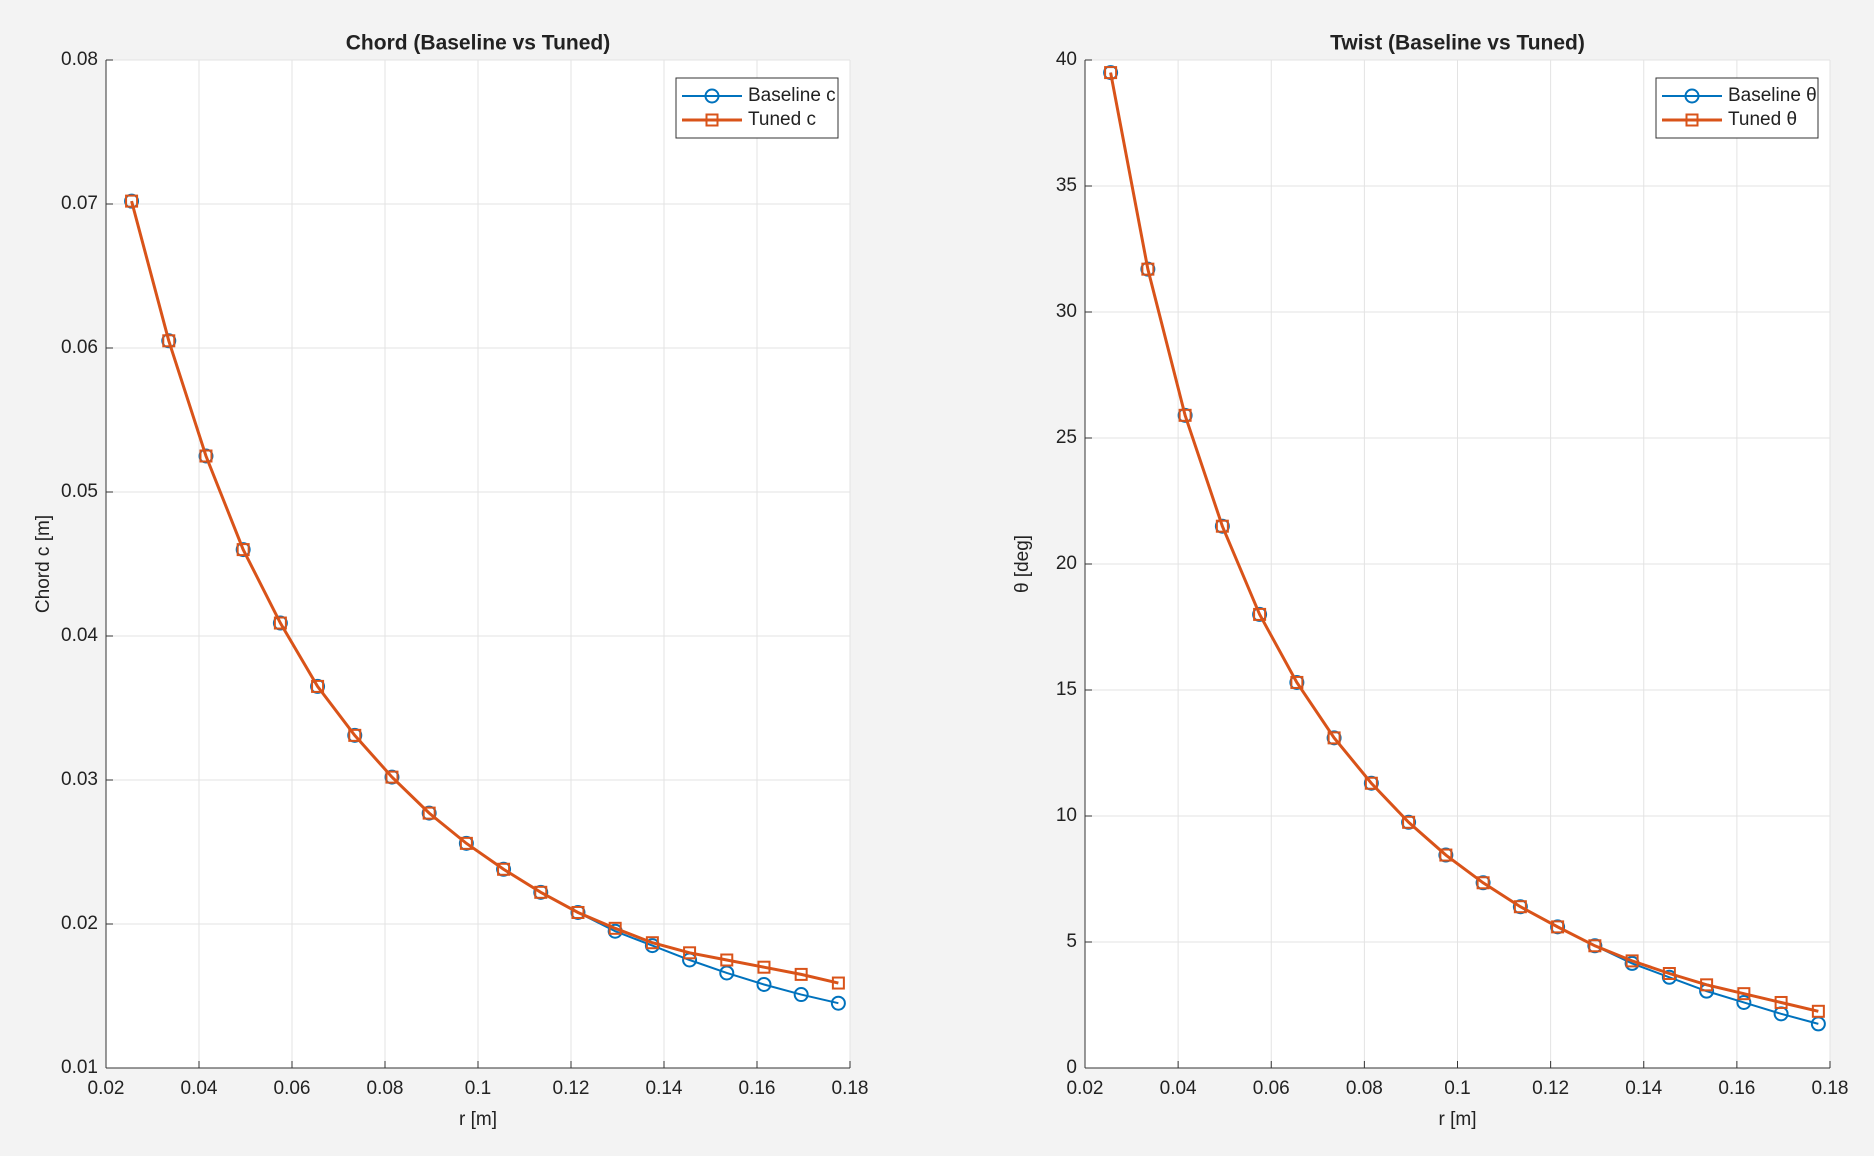 This screenshot has height=1156, width=1874. I want to click on y-tick-label: 40, so click(1066, 59).